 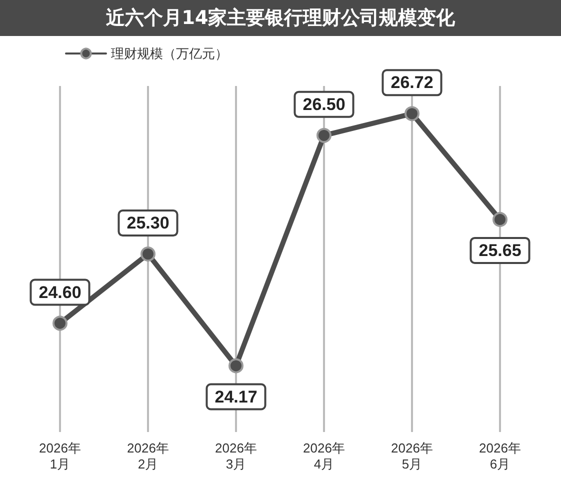 I want to click on data-label: 25.30, so click(x=148, y=223).